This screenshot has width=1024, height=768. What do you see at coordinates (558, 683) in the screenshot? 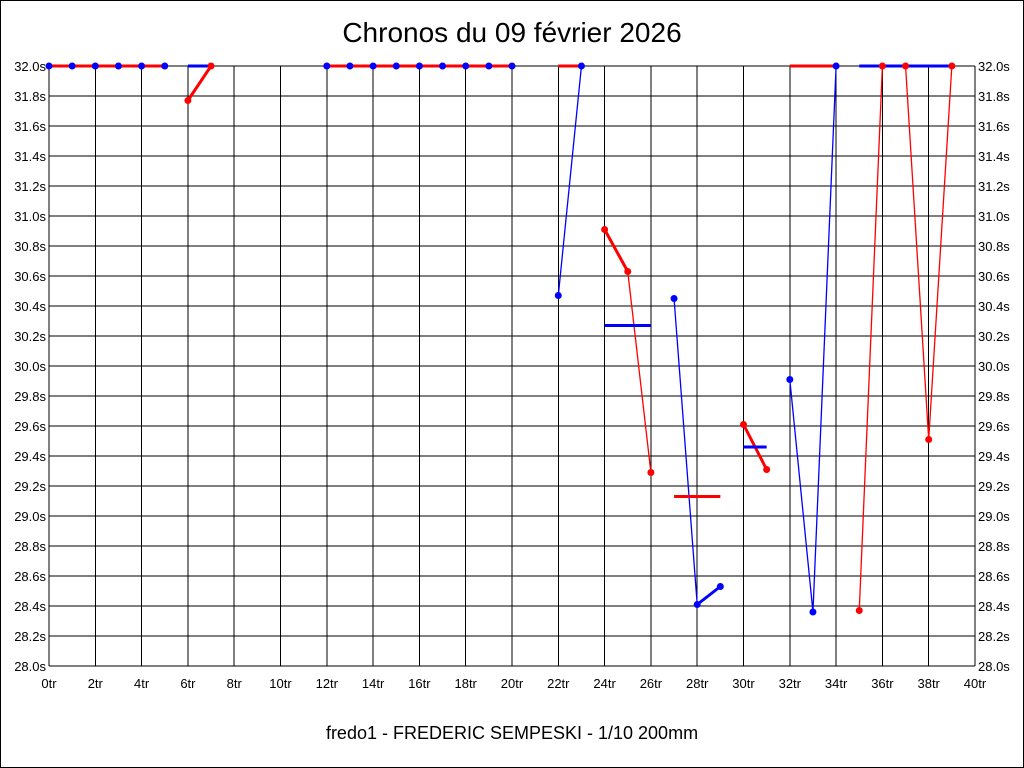
I see `x-tick-label: 22tr` at bounding box center [558, 683].